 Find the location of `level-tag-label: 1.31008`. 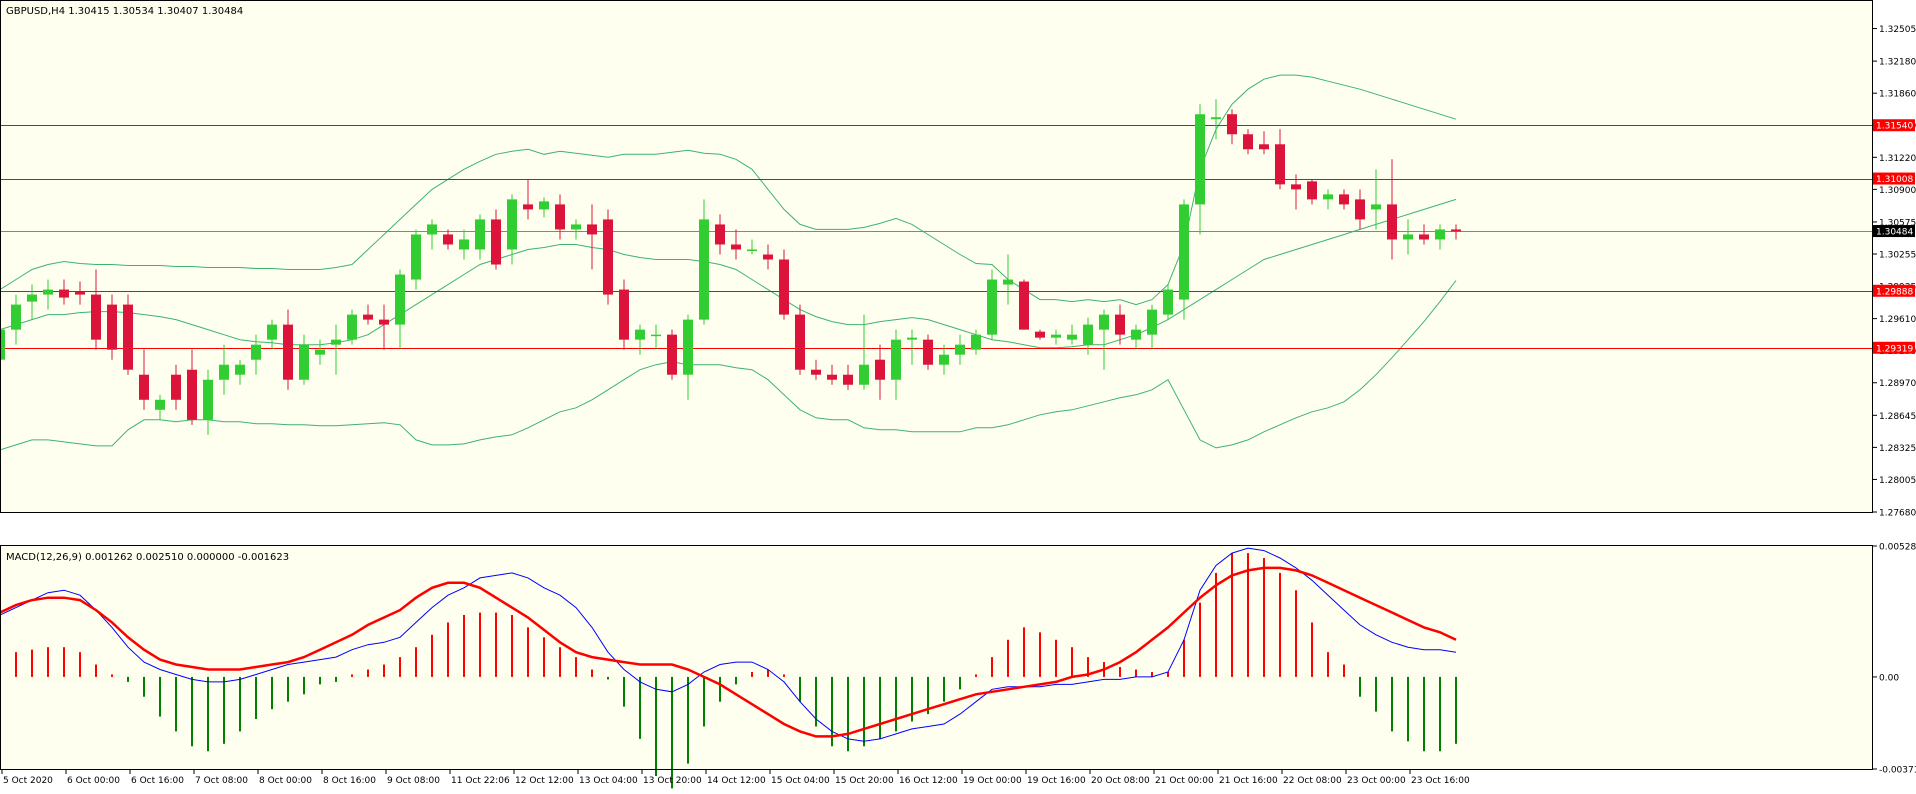

level-tag-label: 1.31008 is located at coordinates (1894, 180).